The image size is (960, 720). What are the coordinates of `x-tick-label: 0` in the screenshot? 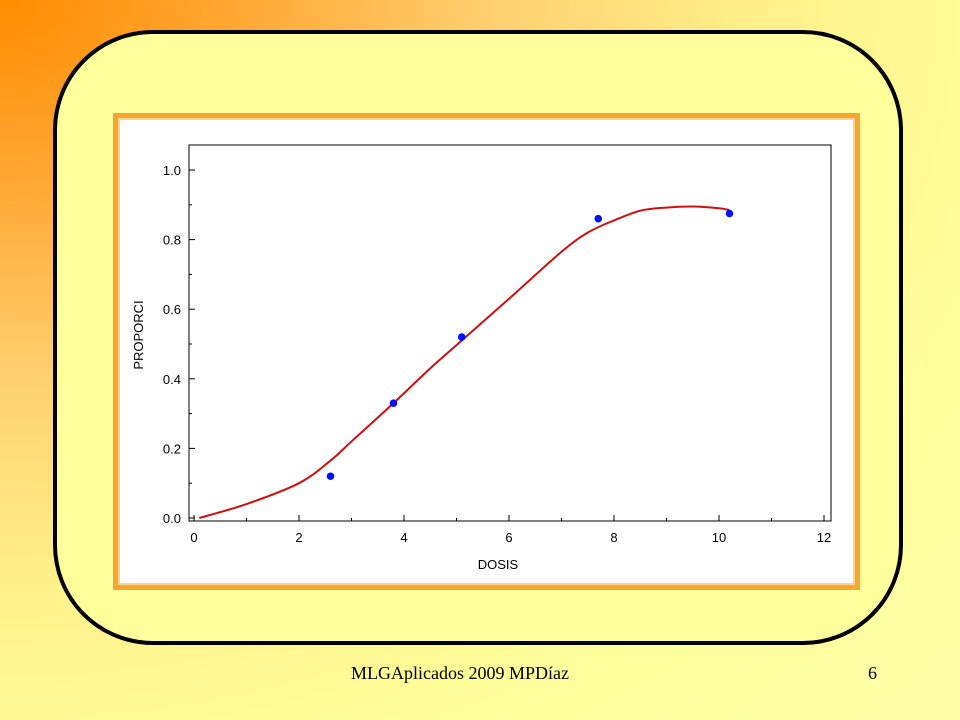 It's located at (193, 537).